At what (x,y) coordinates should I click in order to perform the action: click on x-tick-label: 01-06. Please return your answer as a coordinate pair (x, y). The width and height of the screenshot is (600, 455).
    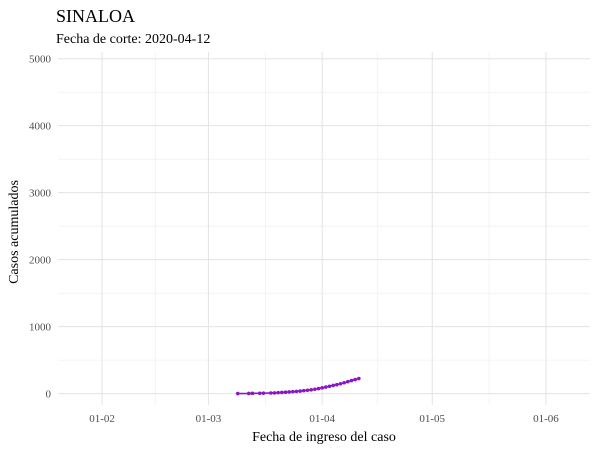
    Looking at the image, I should click on (546, 419).